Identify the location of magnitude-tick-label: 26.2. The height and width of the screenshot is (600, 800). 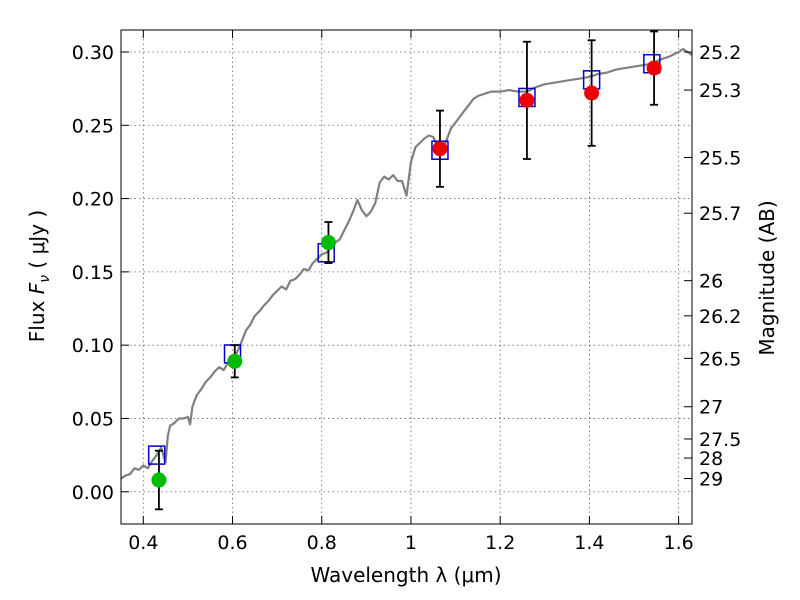
(720, 317).